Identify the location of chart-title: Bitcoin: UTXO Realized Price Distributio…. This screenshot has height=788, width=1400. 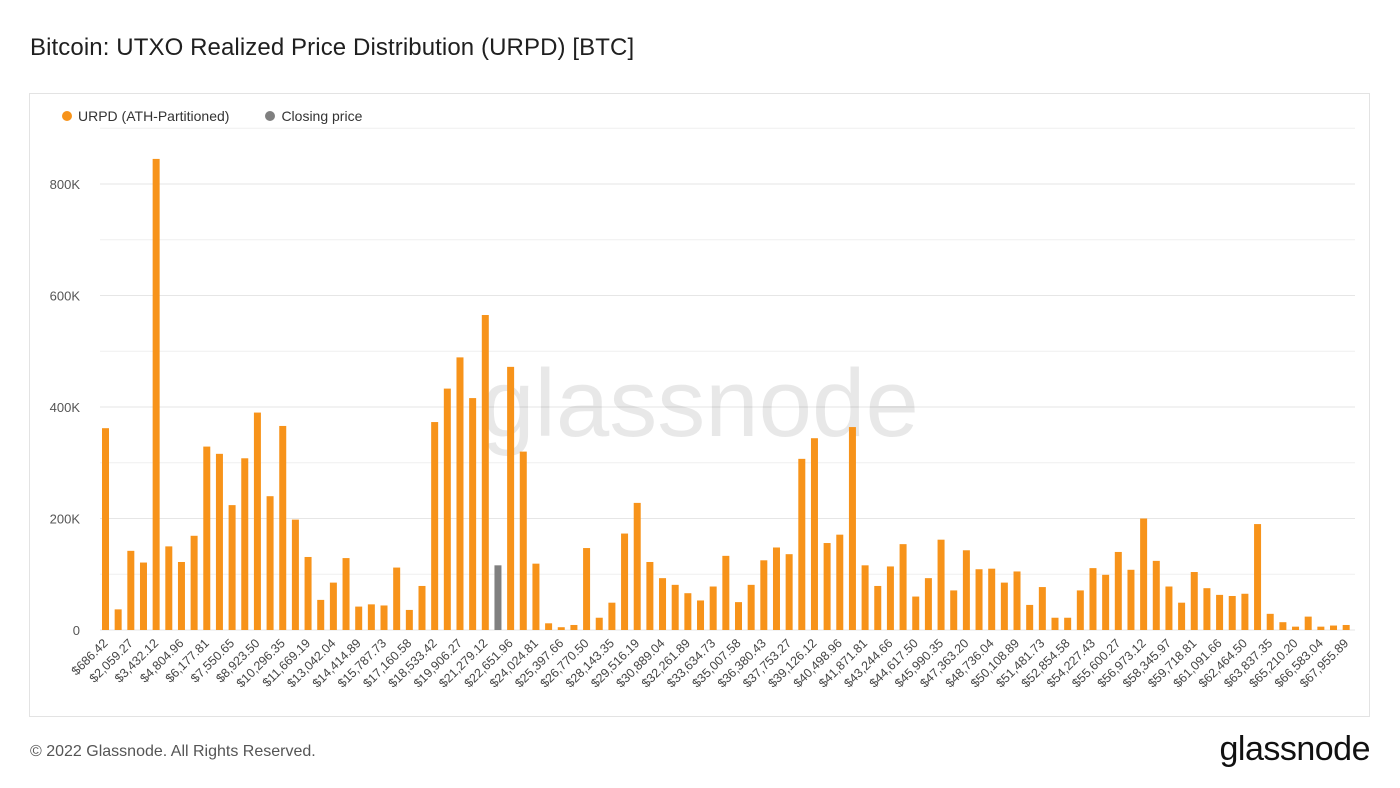
(332, 47).